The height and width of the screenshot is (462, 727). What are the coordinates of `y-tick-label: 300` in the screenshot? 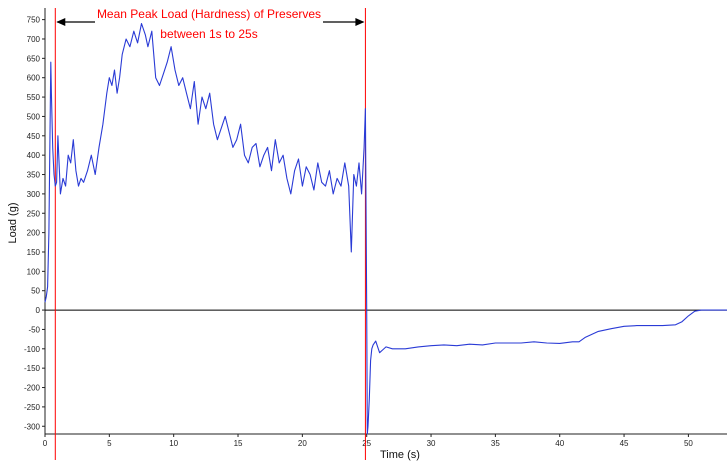 It's located at (34, 194).